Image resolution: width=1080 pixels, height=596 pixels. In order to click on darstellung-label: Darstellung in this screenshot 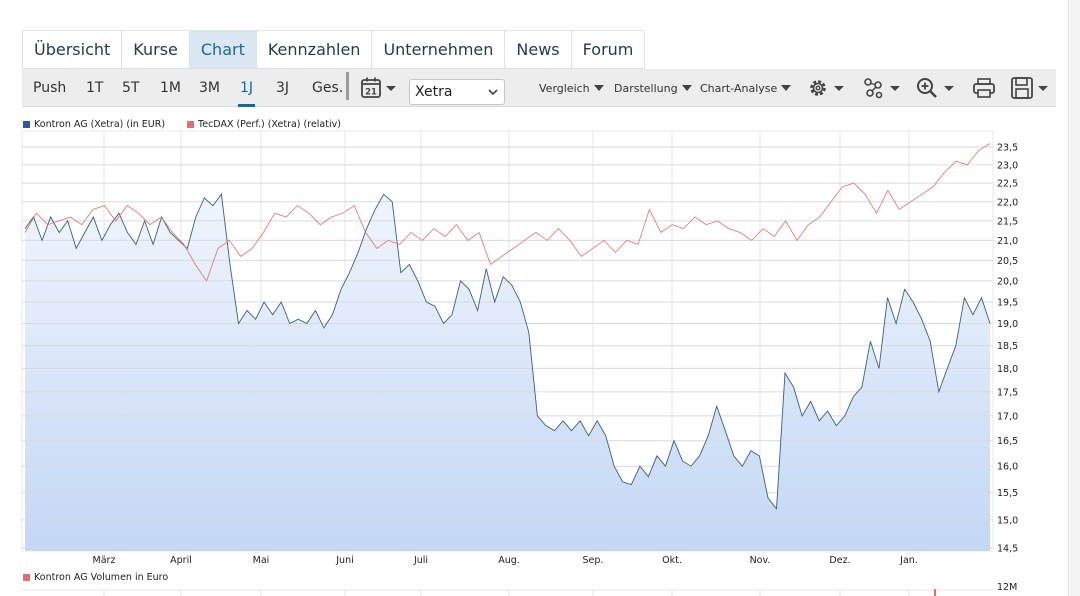, I will do `click(646, 88)`.